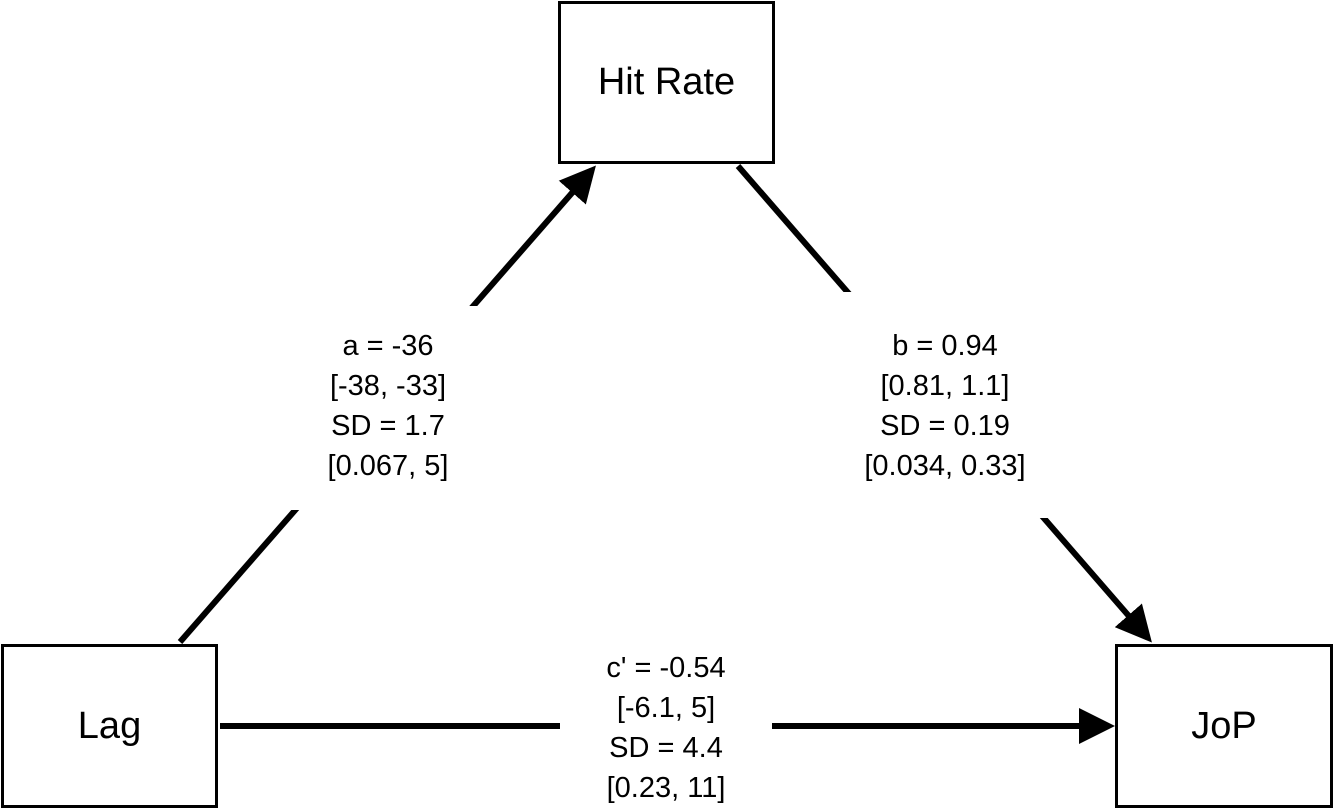  I want to click on node-hit-rate-label: Hit Rate, so click(666, 82).